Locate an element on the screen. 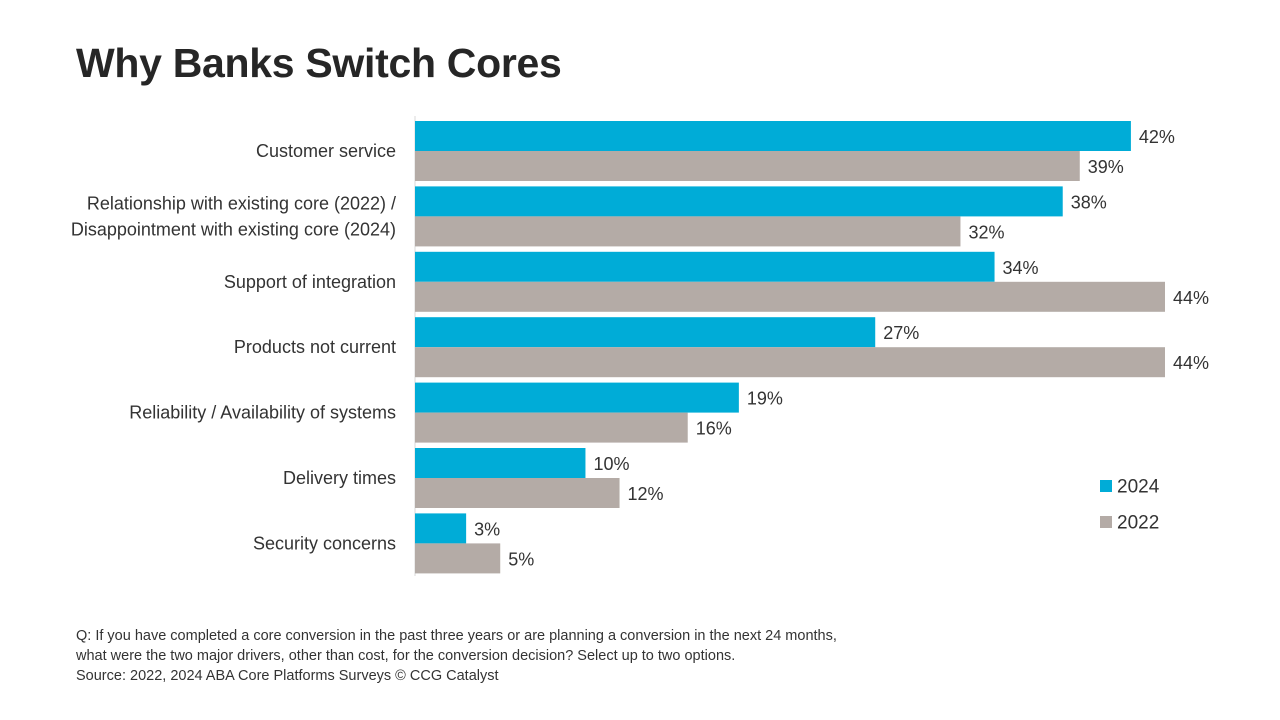 This screenshot has width=1280, height=720. data-label-2024: 19% is located at coordinates (765, 399).